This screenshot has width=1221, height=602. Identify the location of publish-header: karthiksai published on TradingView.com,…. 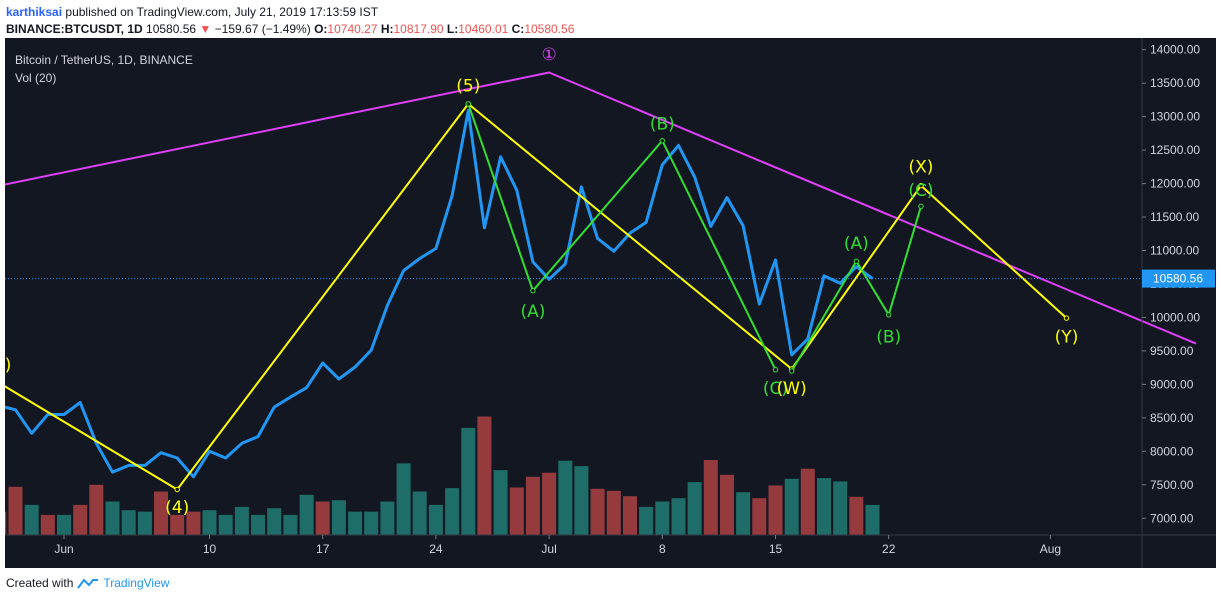
(192, 12).